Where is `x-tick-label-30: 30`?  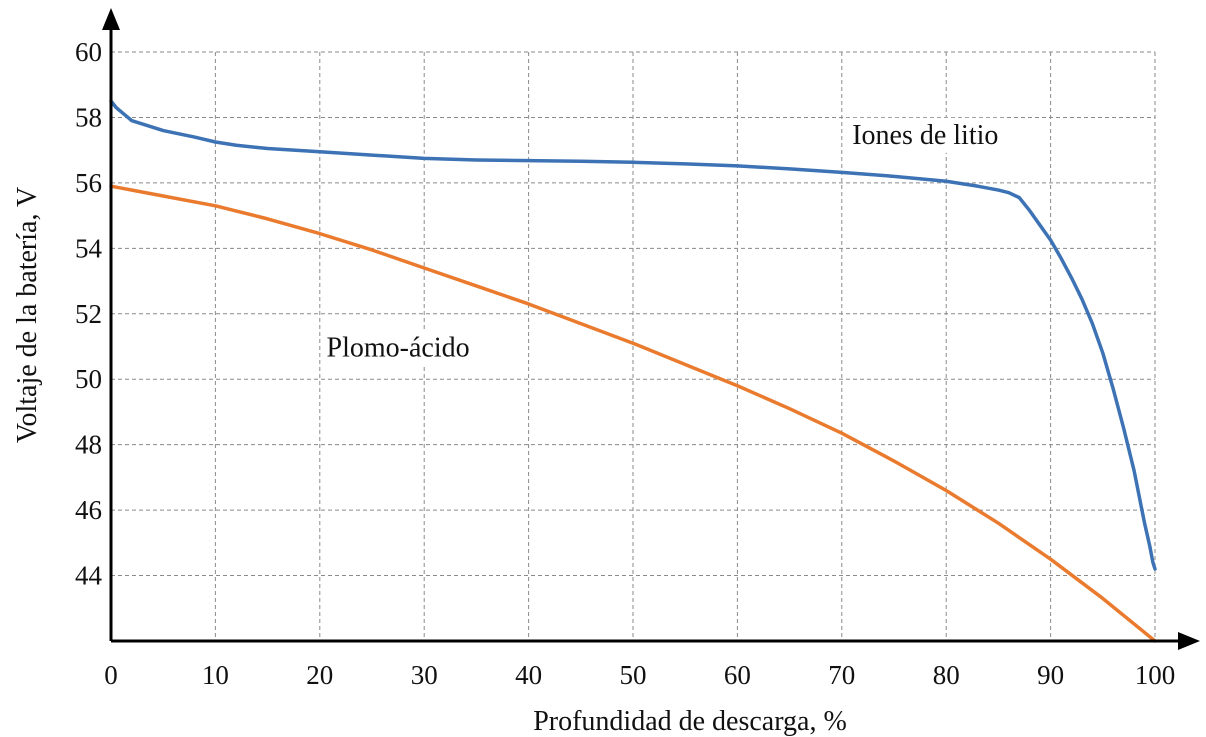
x-tick-label-30: 30 is located at coordinates (424, 675).